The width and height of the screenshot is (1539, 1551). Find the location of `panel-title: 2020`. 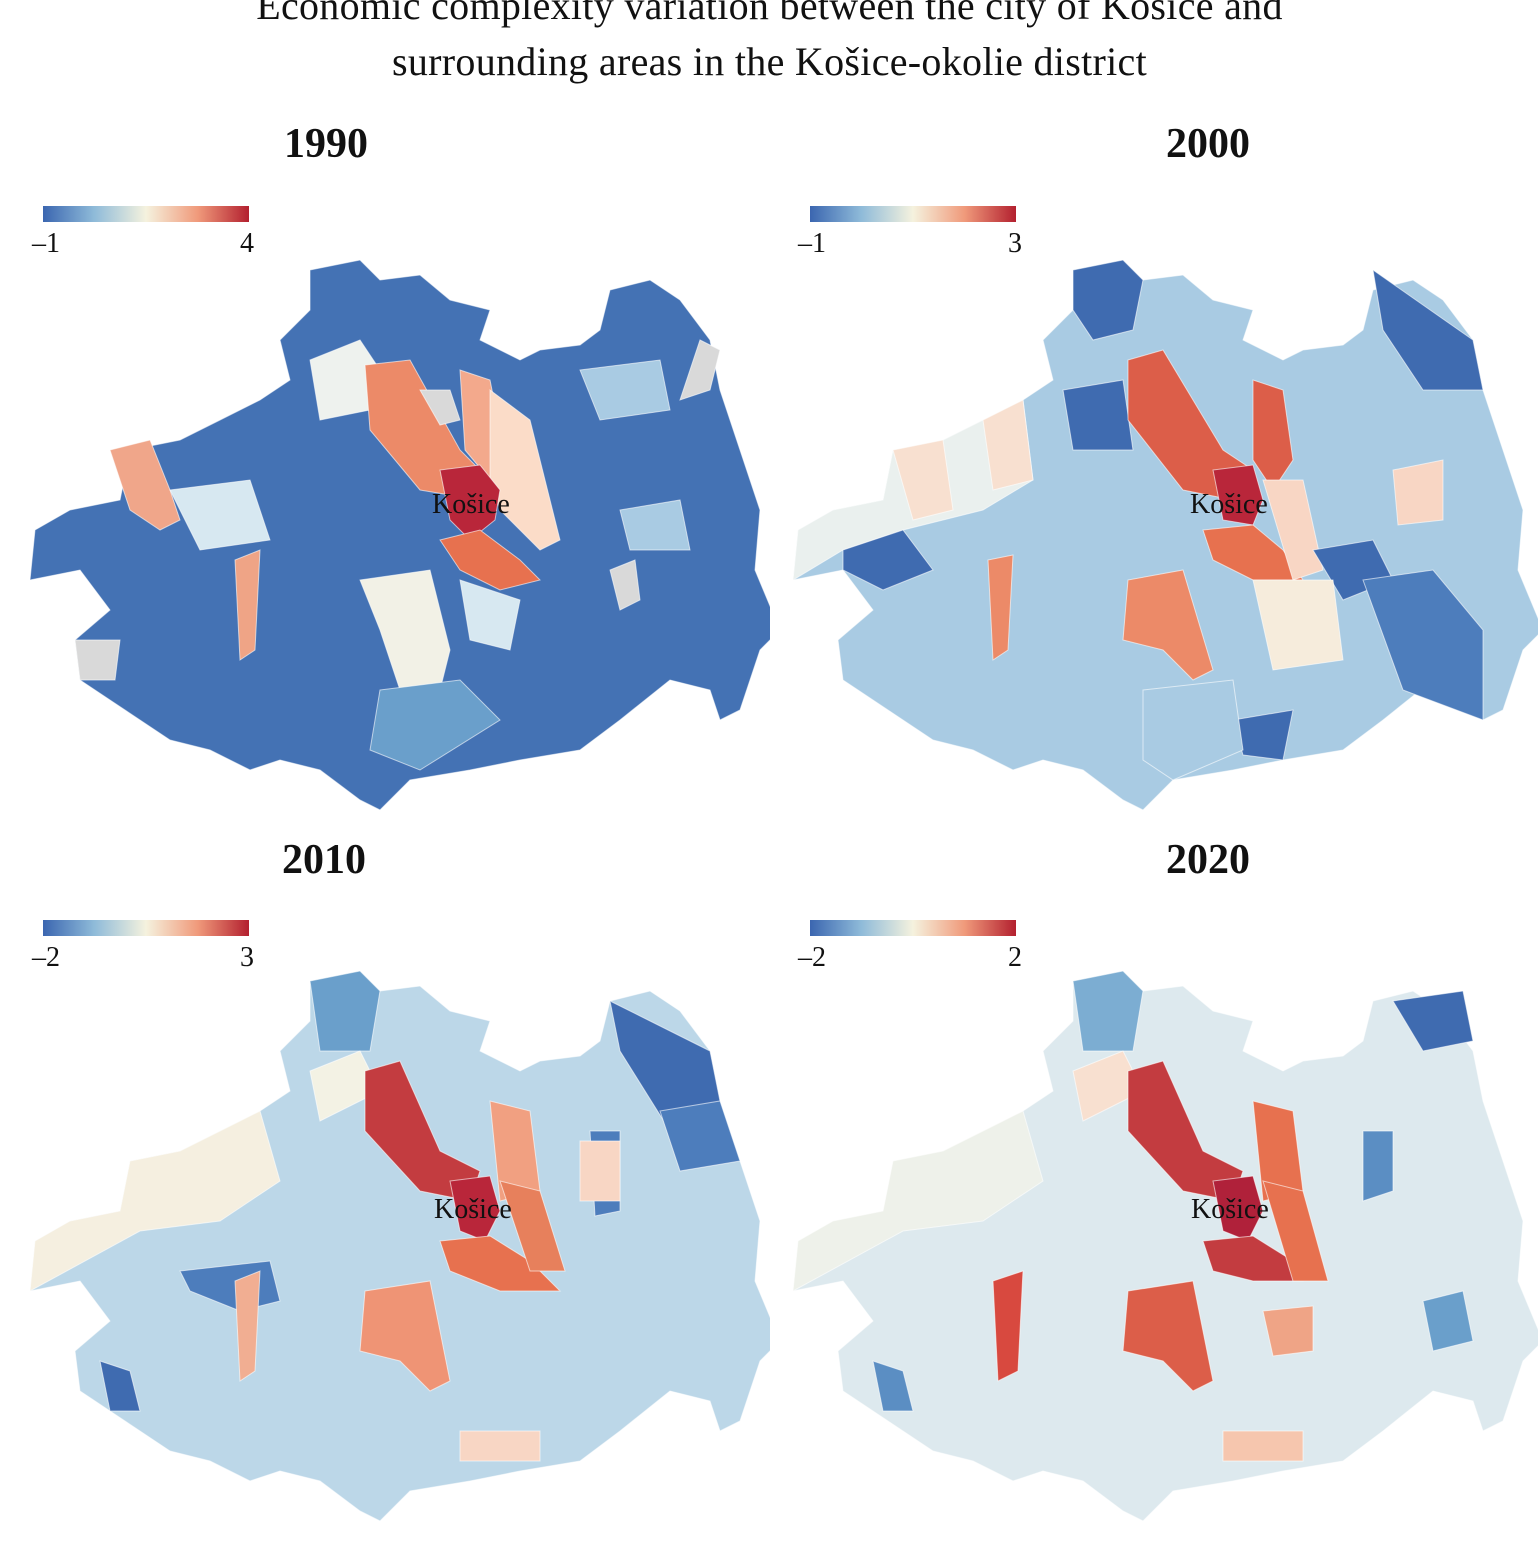

panel-title: 2020 is located at coordinates (1208, 860).